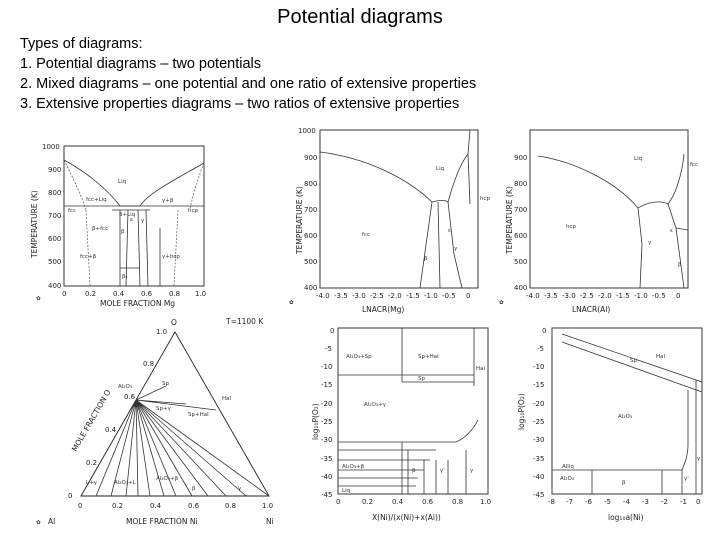  What do you see at coordinates (100, 229) in the screenshot?
I see `phase-label: β+fcc` at bounding box center [100, 229].